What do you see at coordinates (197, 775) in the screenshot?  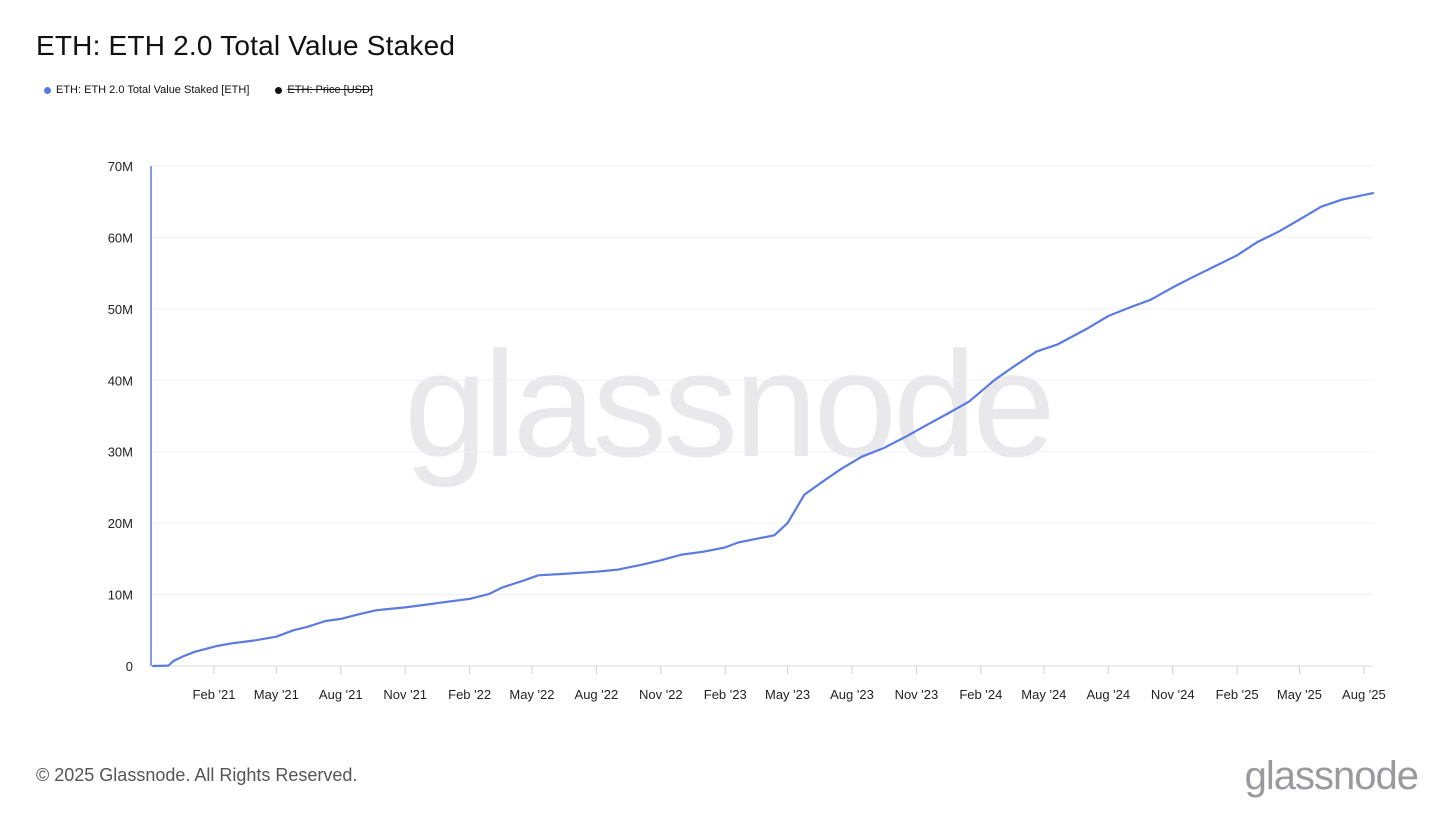 I see `copyright-footer: © 2025 Glassnode. All Rights Reserved.` at bounding box center [197, 775].